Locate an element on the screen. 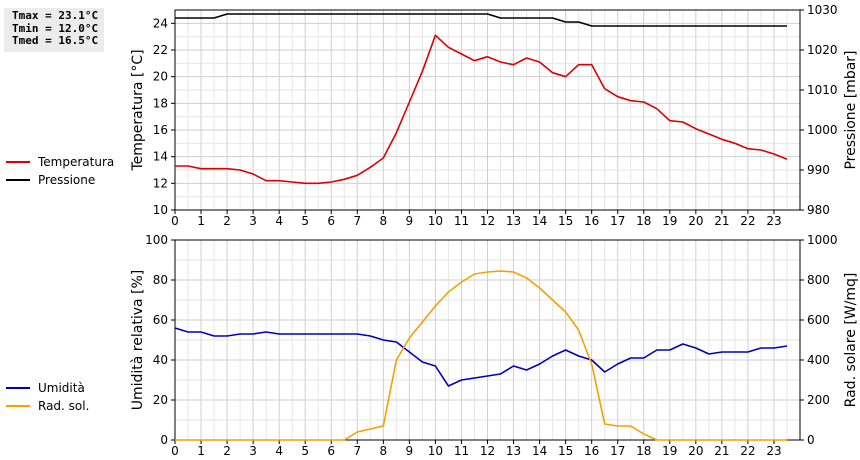  y2-tick-label: 600 is located at coordinates (818, 320).